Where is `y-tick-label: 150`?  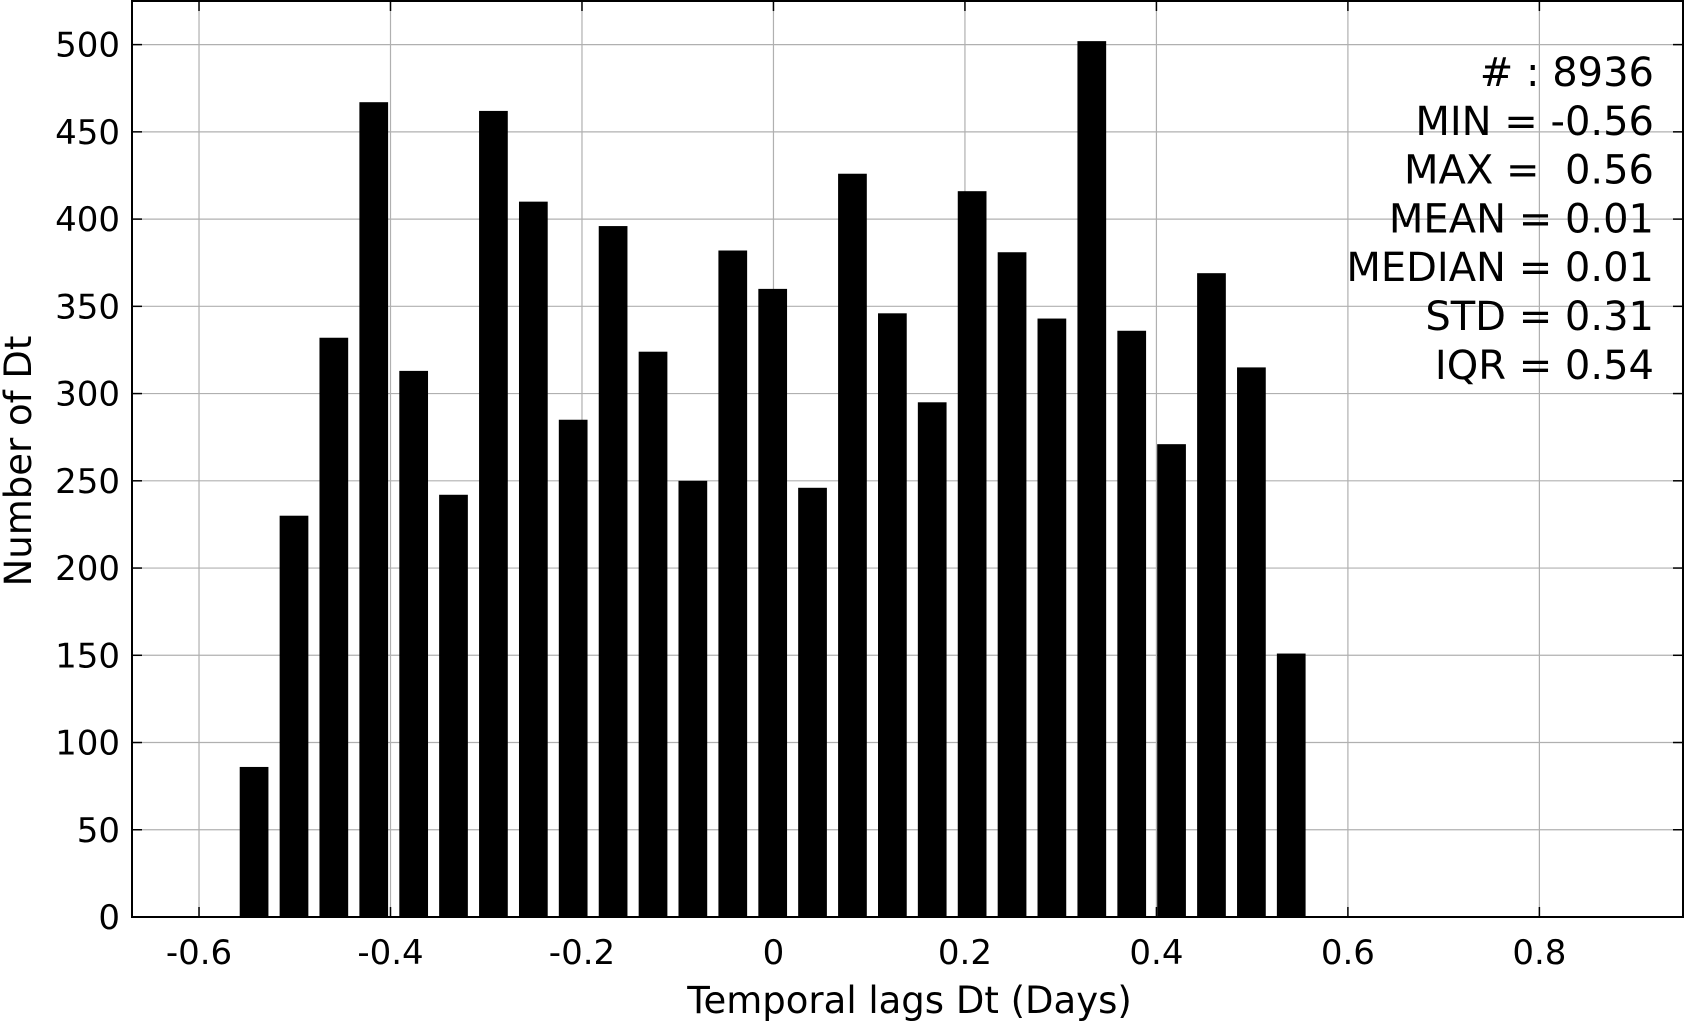
y-tick-label: 150 is located at coordinates (87, 656).